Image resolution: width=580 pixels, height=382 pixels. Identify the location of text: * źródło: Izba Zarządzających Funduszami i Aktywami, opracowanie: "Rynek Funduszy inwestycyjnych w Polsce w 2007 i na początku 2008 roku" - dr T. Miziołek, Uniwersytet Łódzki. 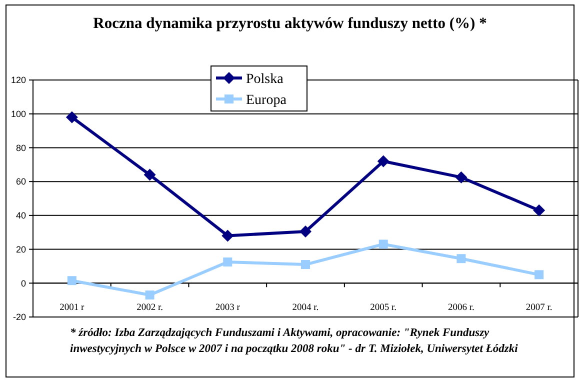
(294, 341).